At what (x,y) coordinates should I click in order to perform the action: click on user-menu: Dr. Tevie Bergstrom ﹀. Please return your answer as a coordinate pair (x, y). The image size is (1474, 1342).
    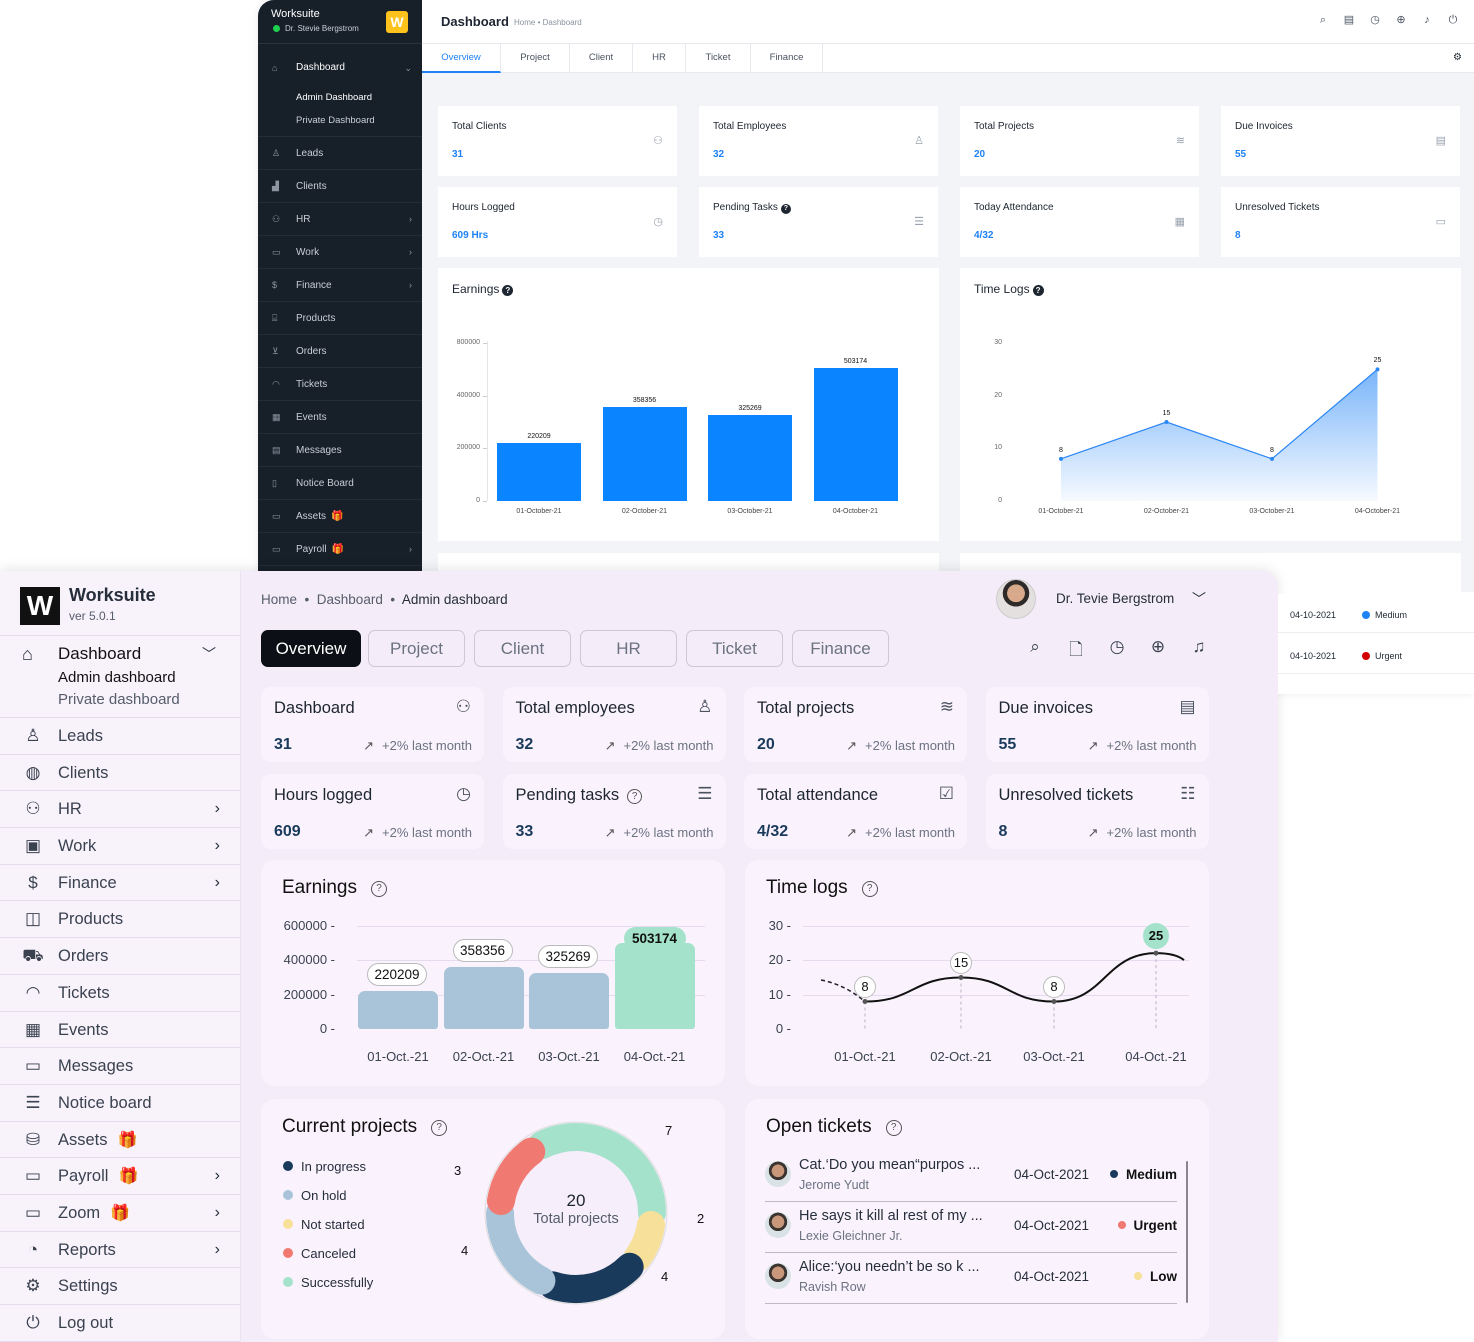
    Looking at the image, I should click on (1106, 600).